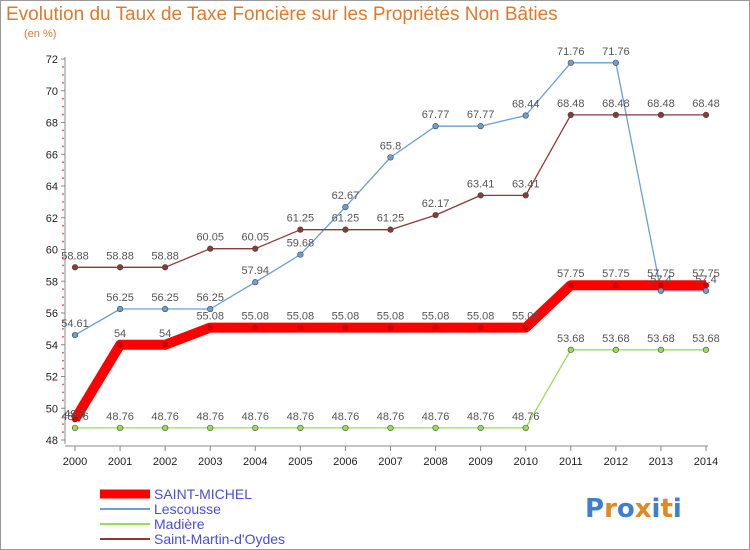  What do you see at coordinates (210, 462) in the screenshot?
I see `x-tick-label: 2003` at bounding box center [210, 462].